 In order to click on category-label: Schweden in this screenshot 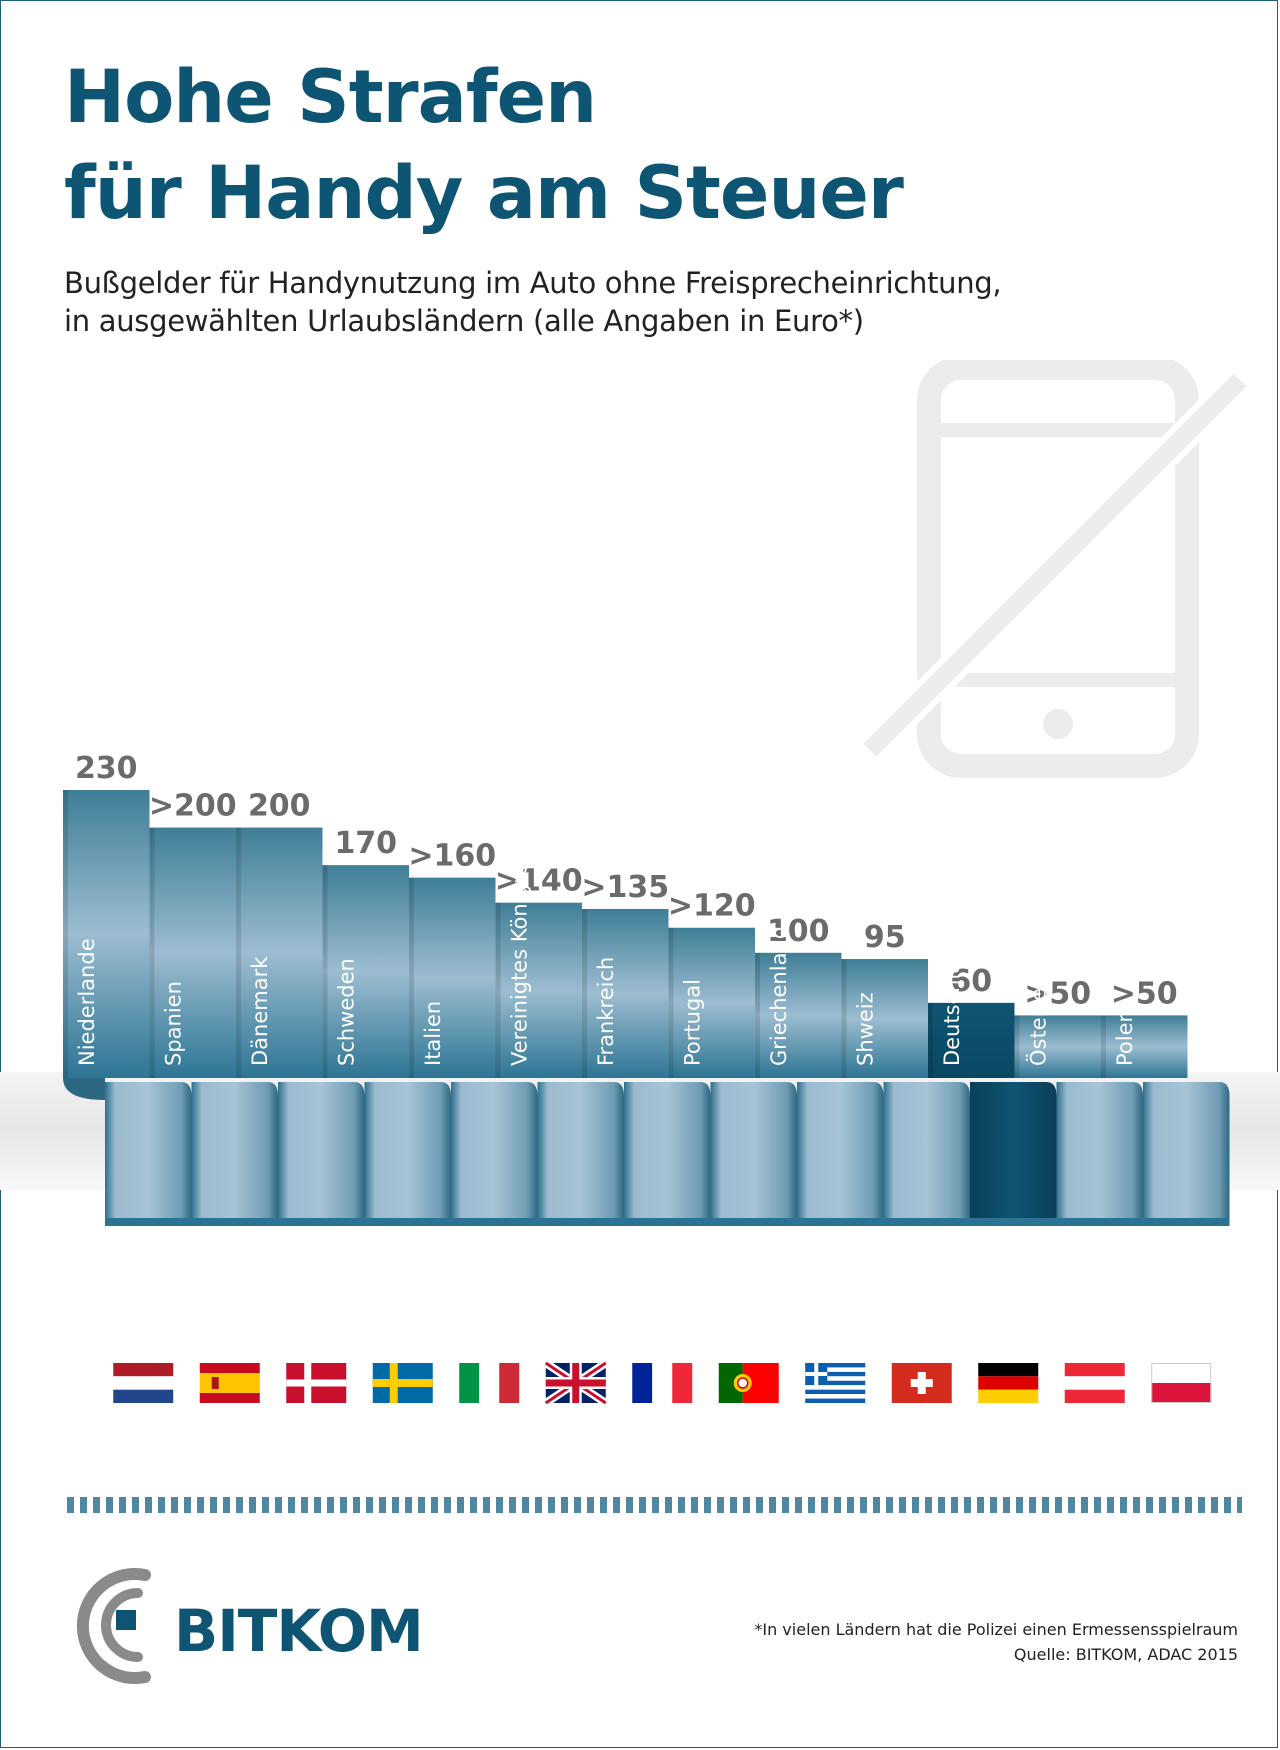, I will do `click(347, 1012)`.